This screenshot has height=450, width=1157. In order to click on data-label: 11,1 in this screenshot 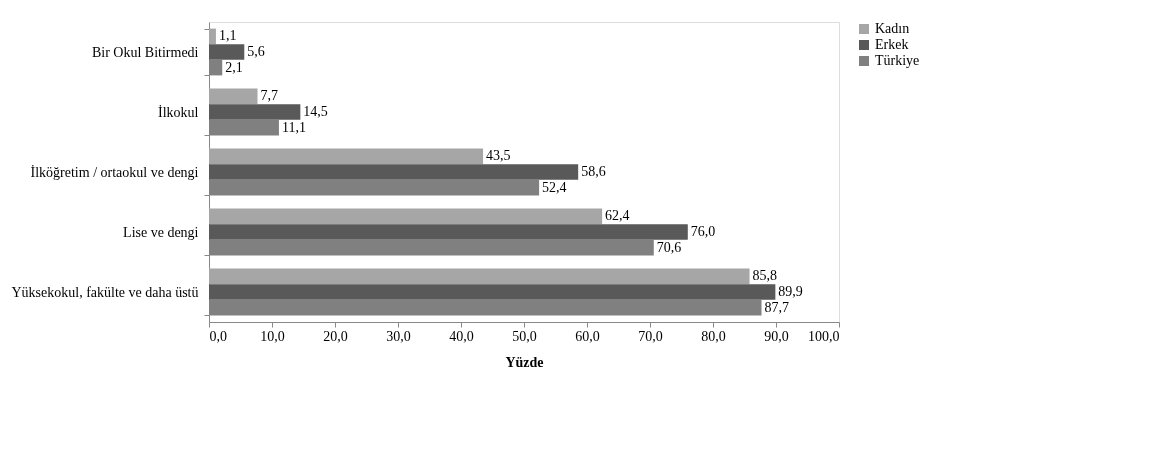, I will do `click(293, 127)`.